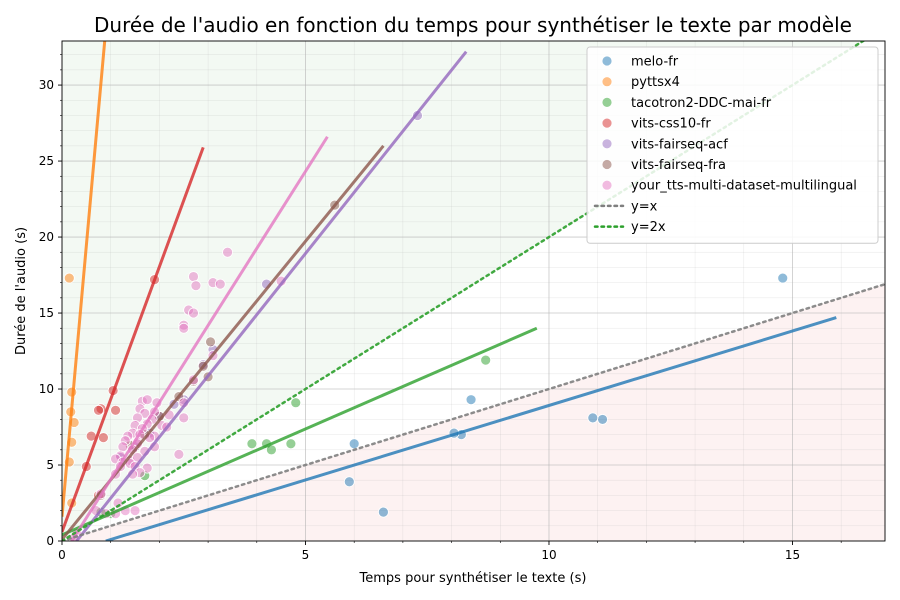 The height and width of the screenshot is (600, 900). What do you see at coordinates (607, 164) in the screenshot?
I see `legend-marker-vits-fairseq-fra` at bounding box center [607, 164].